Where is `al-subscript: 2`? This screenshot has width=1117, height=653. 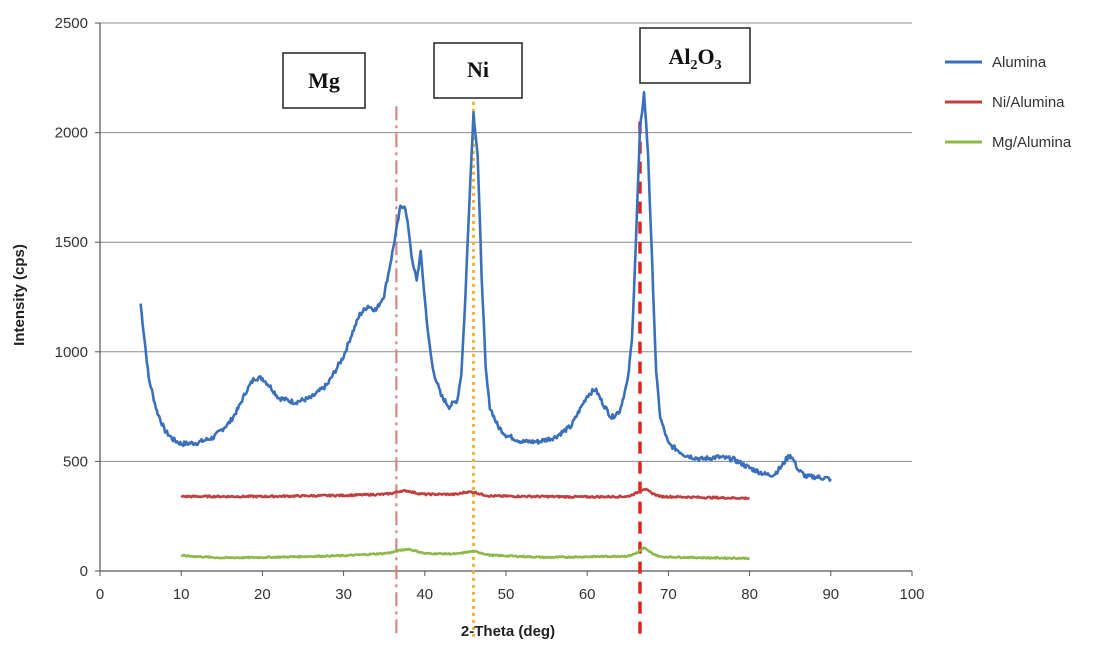
al-subscript: 2 is located at coordinates (693, 65).